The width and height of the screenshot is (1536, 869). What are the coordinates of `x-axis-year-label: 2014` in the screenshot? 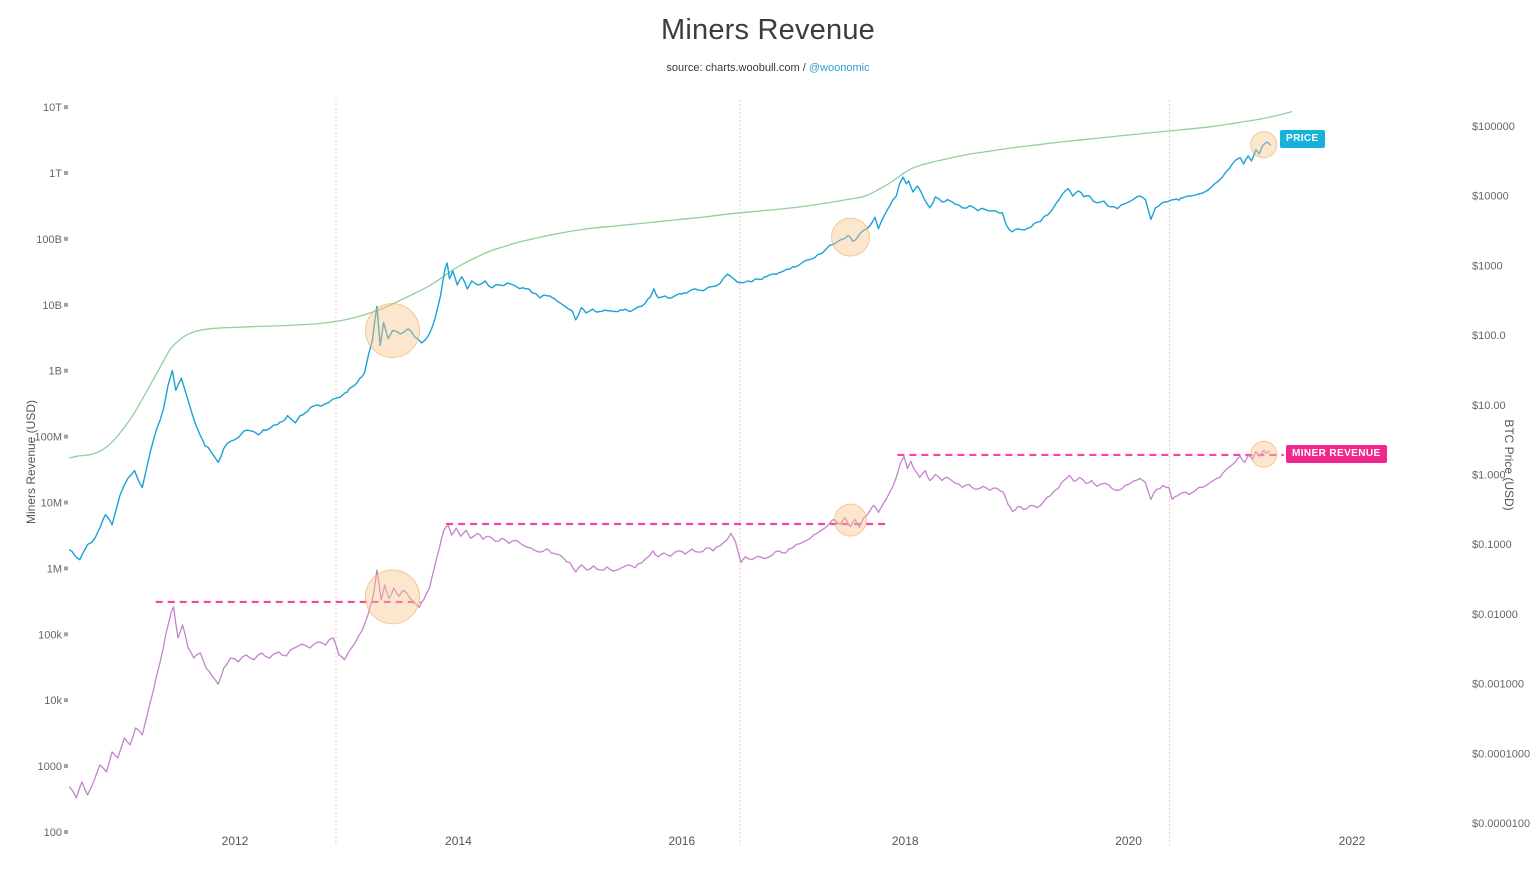 It's located at (458, 841).